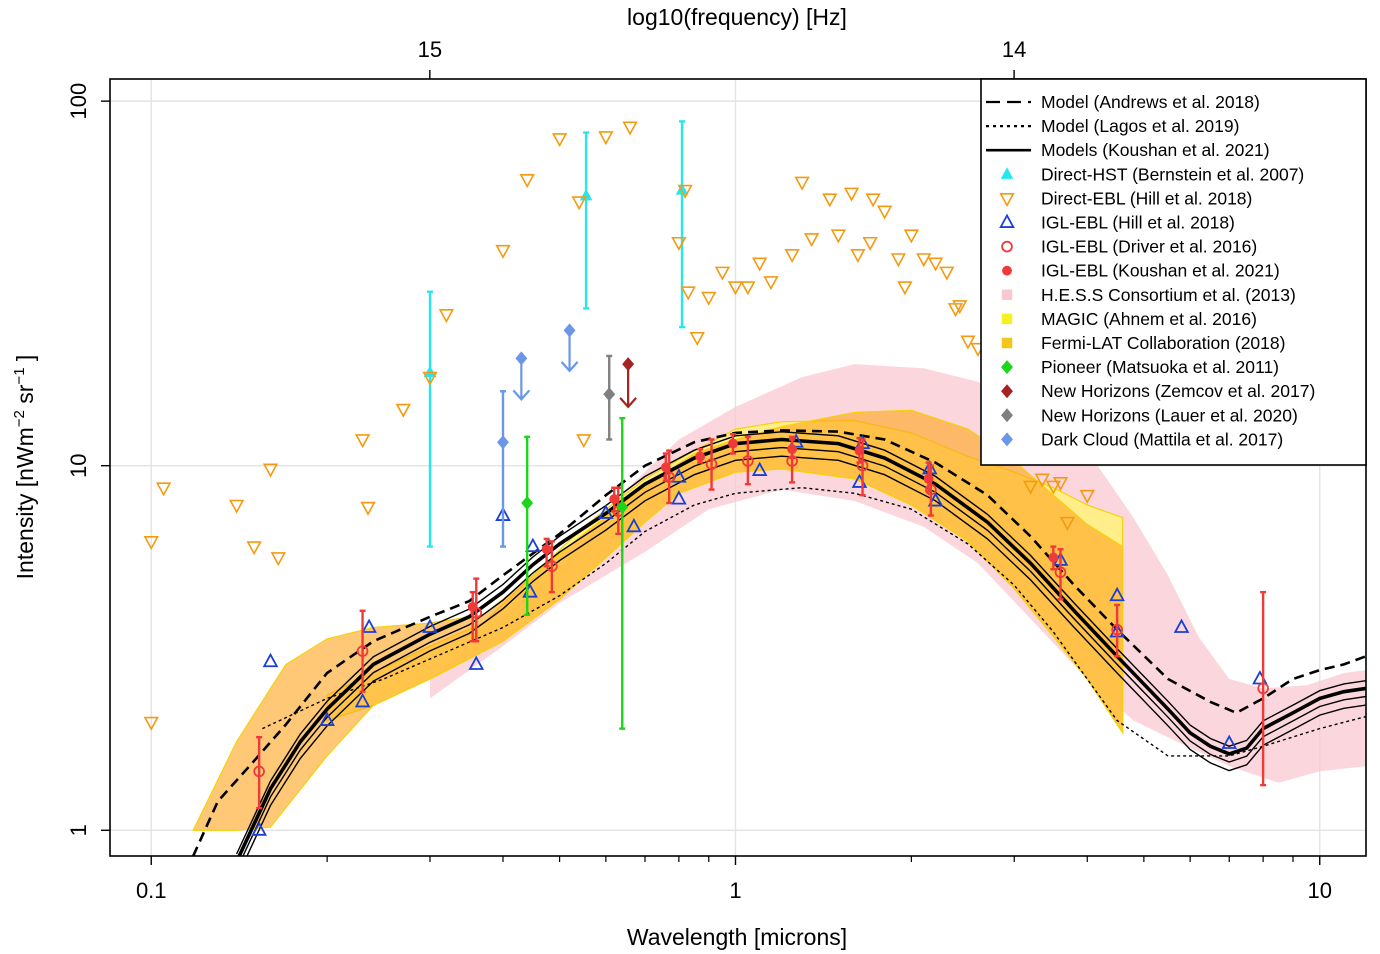 The width and height of the screenshot is (1380, 954). Describe the element at coordinates (609, 394) in the screenshot. I see `lauer-new-horizons-point` at that location.